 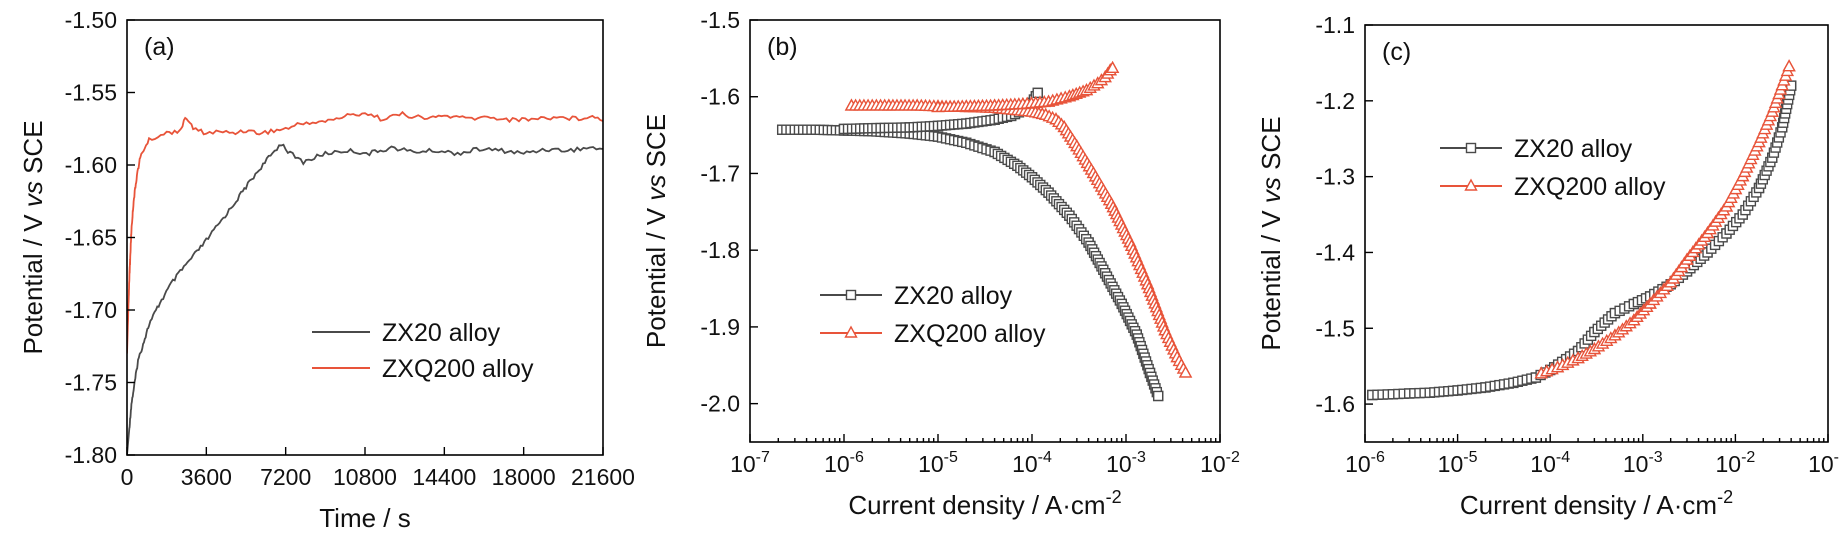 What do you see at coordinates (720, 404) in the screenshot?
I see `y-tick-label: -2.0` at bounding box center [720, 404].